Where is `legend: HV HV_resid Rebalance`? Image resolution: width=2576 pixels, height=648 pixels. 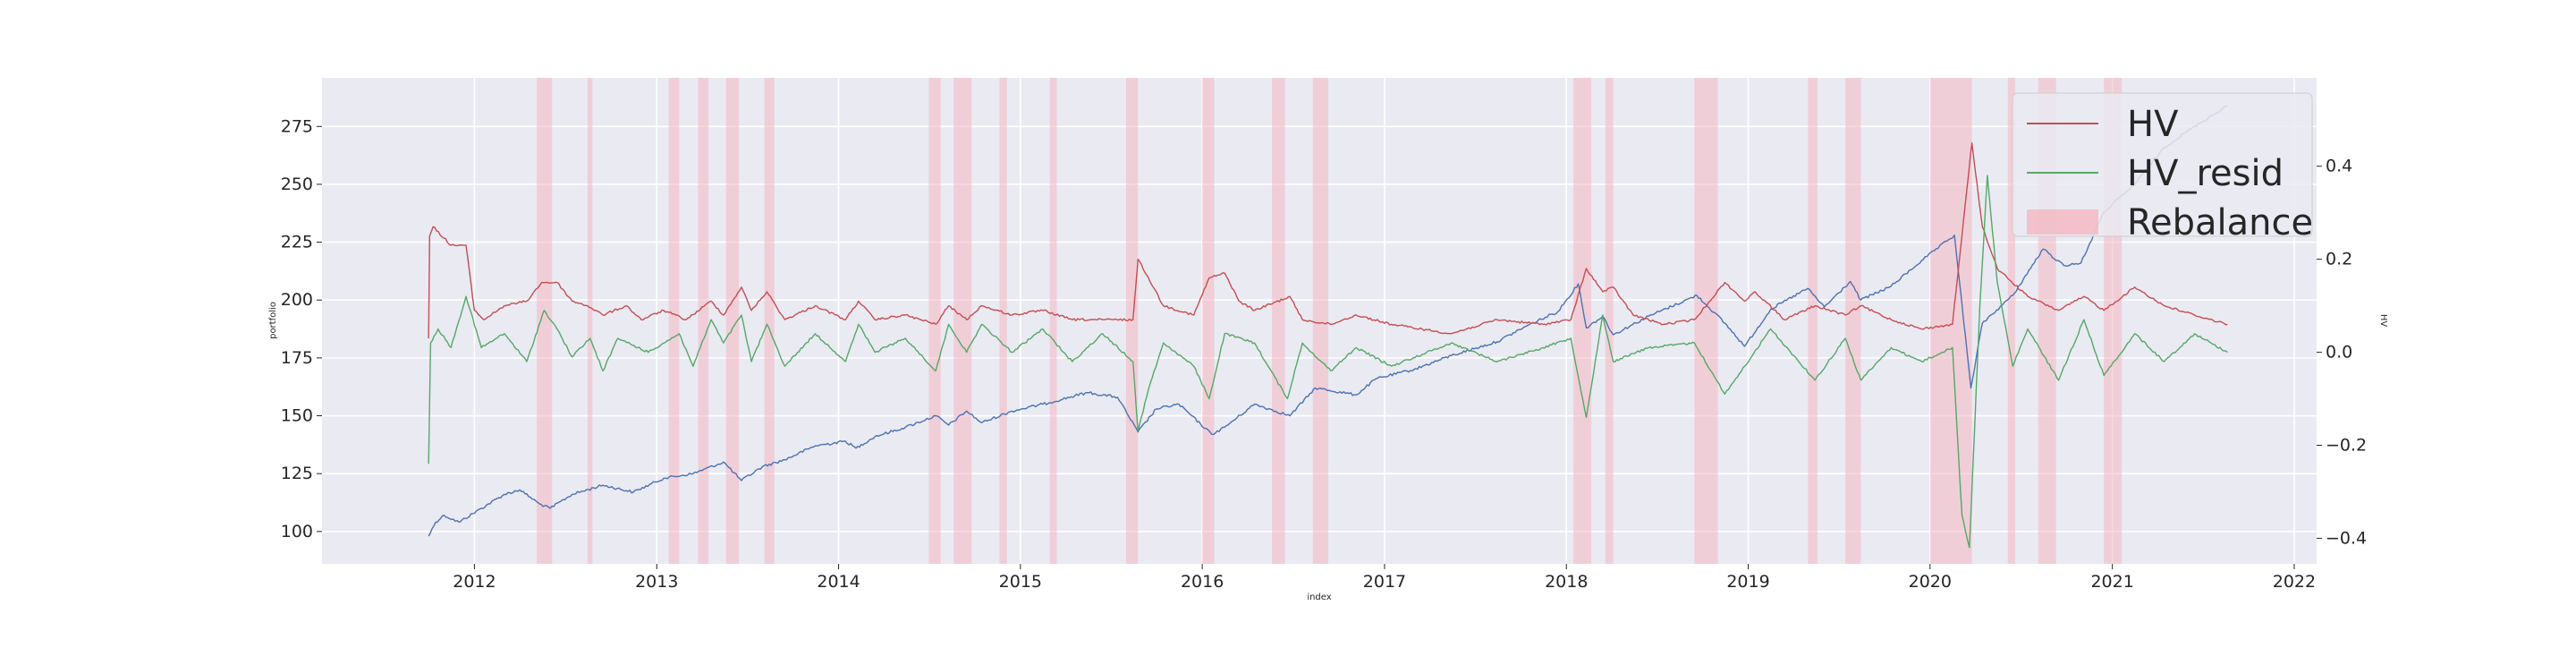 legend: HV HV_resid Rebalance is located at coordinates (2162, 167).